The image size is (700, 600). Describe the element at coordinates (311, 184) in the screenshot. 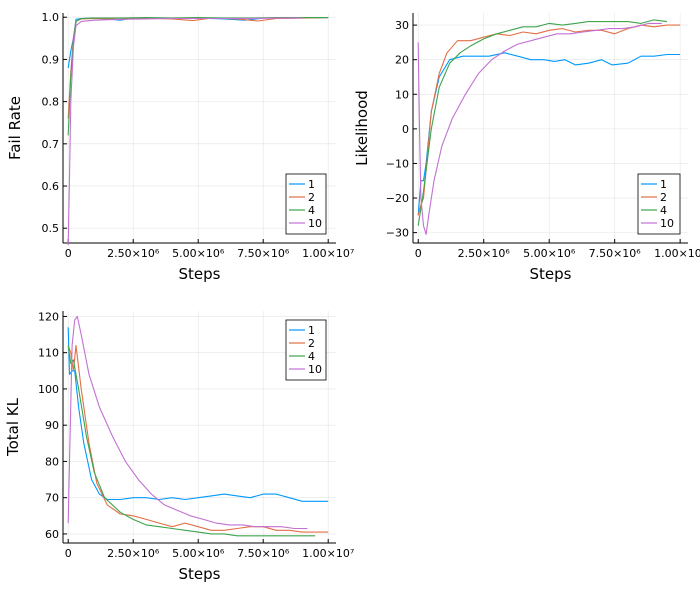

I see `fail-rate-legend-label-1: 1` at that location.